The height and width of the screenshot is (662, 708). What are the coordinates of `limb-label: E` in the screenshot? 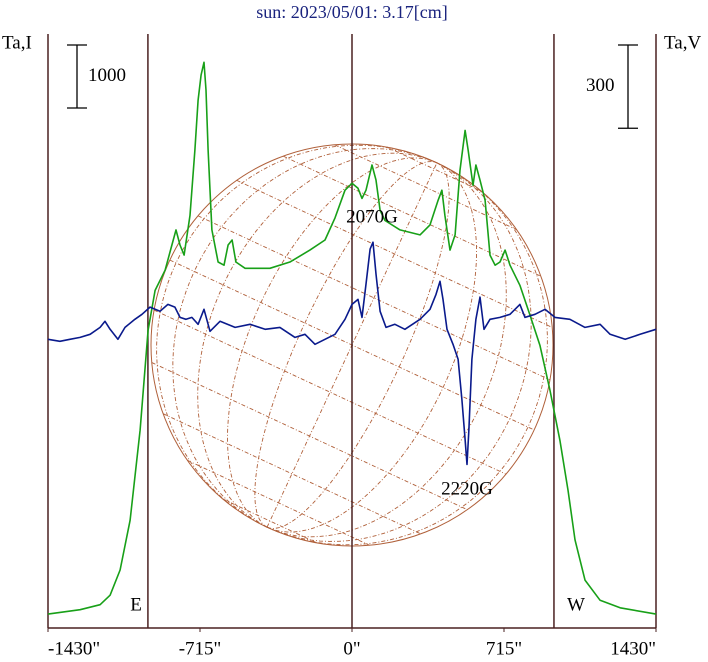 It's located at (136, 604).